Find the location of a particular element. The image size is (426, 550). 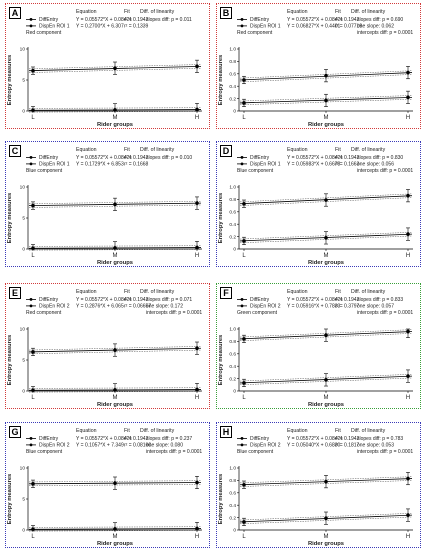

legend-equation: Y = 0.2876*X + 6.065 is located at coordinates (100, 307).